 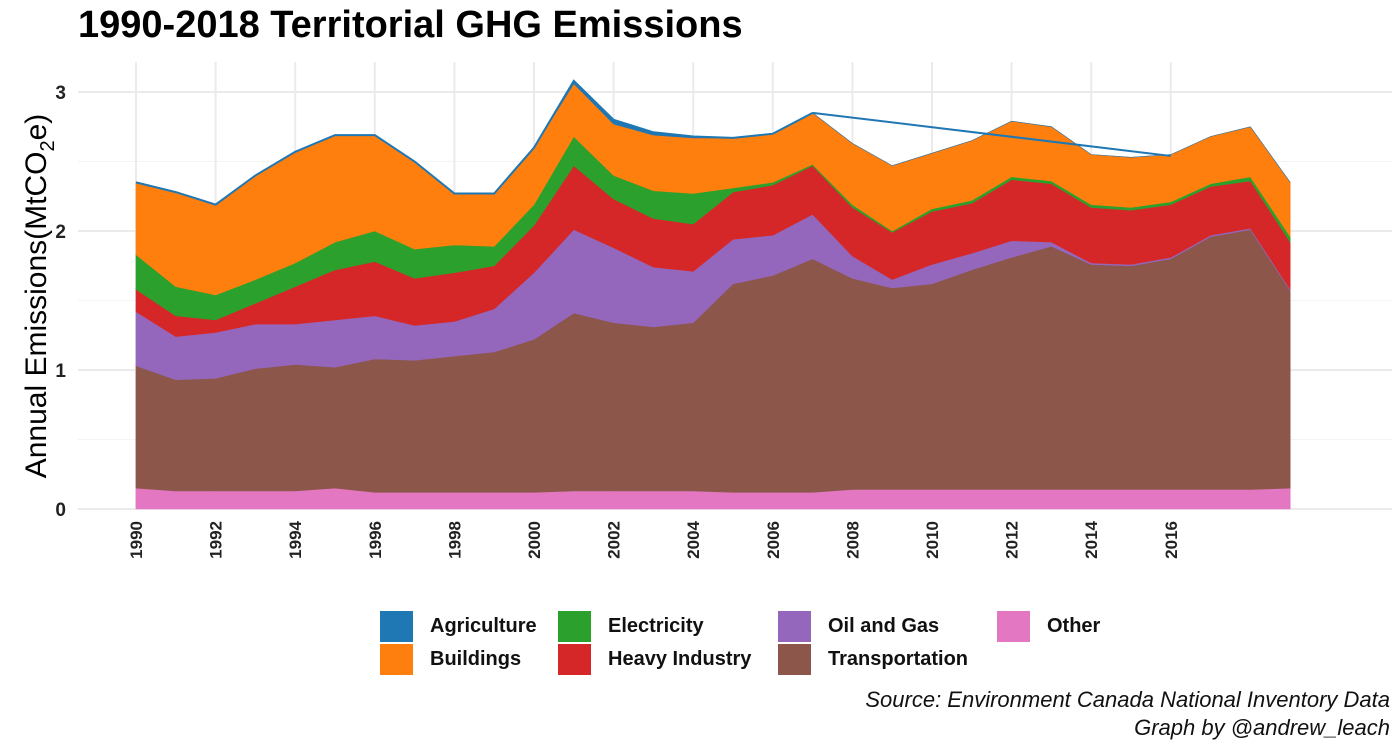 I want to click on x-tick-label: 2012, so click(x=1012, y=540).